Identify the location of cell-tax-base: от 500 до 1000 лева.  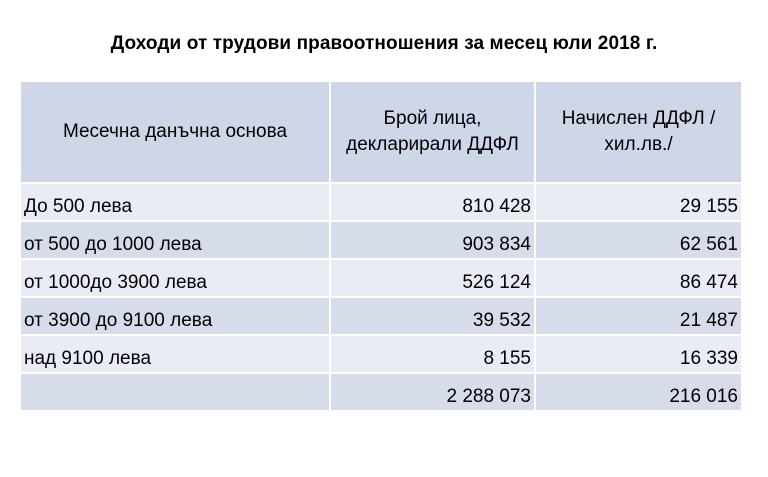
(175, 240).